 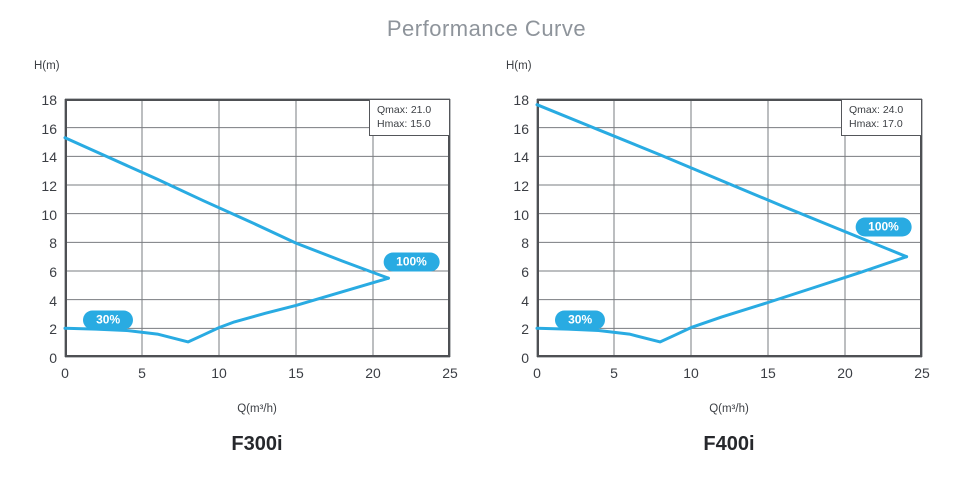 What do you see at coordinates (729, 444) in the screenshot?
I see `chart-model-name: F400i` at bounding box center [729, 444].